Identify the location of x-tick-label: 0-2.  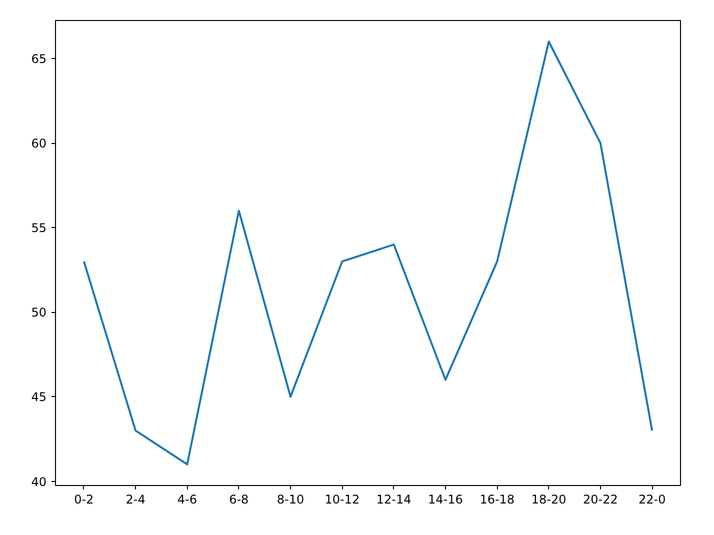
(84, 499).